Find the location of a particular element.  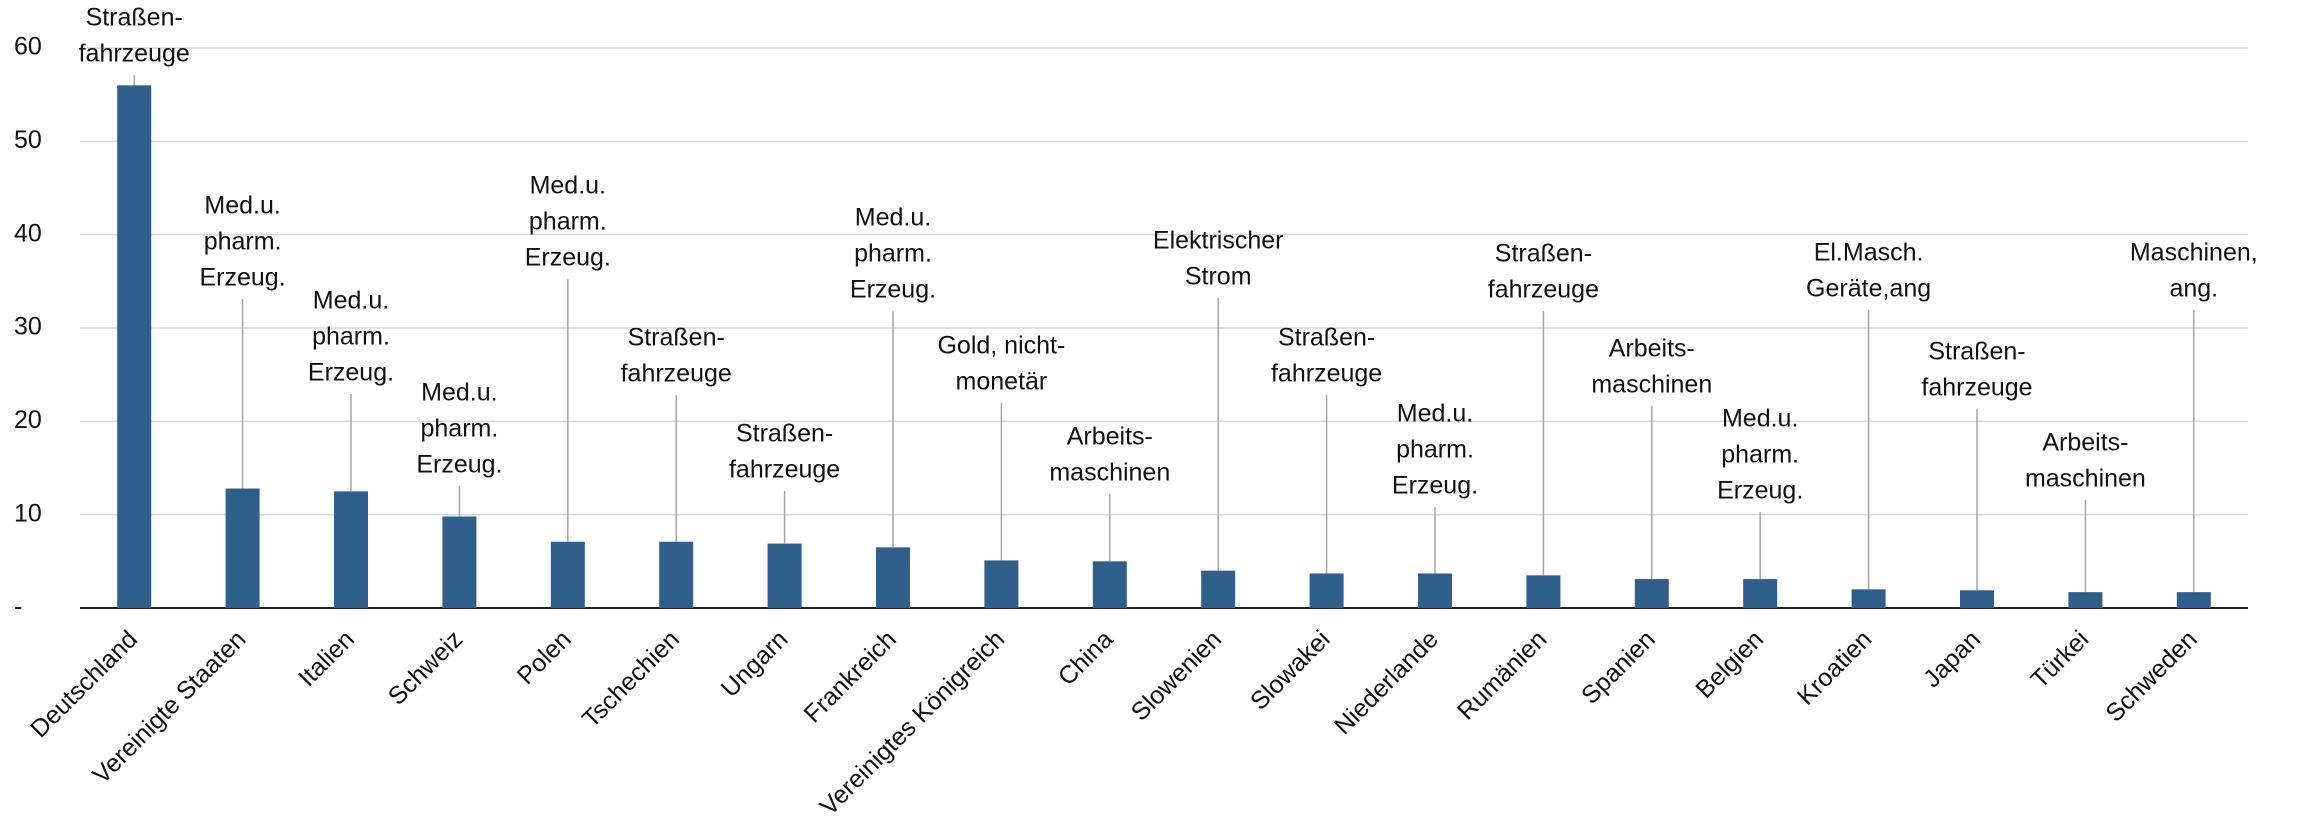

x-tick-label: Vereinigtes Königreich is located at coordinates (913, 723).